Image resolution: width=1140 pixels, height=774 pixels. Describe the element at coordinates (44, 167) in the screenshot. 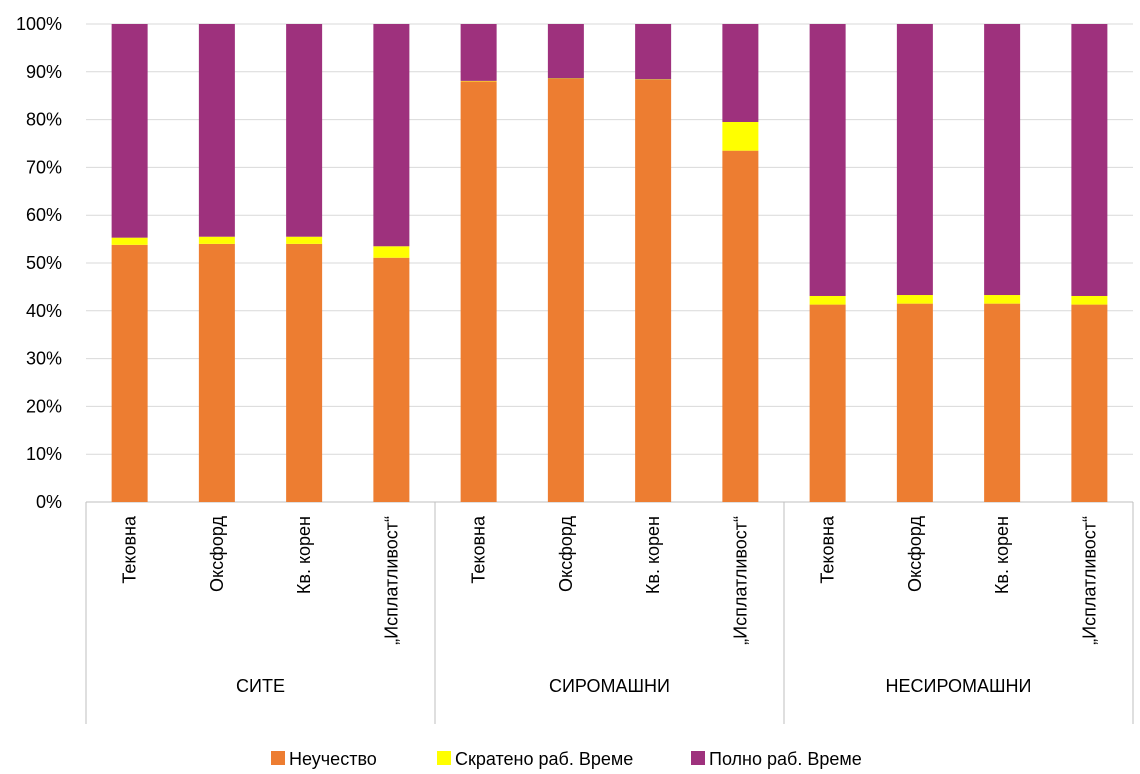

I see `y-tick-label: 70%` at that location.